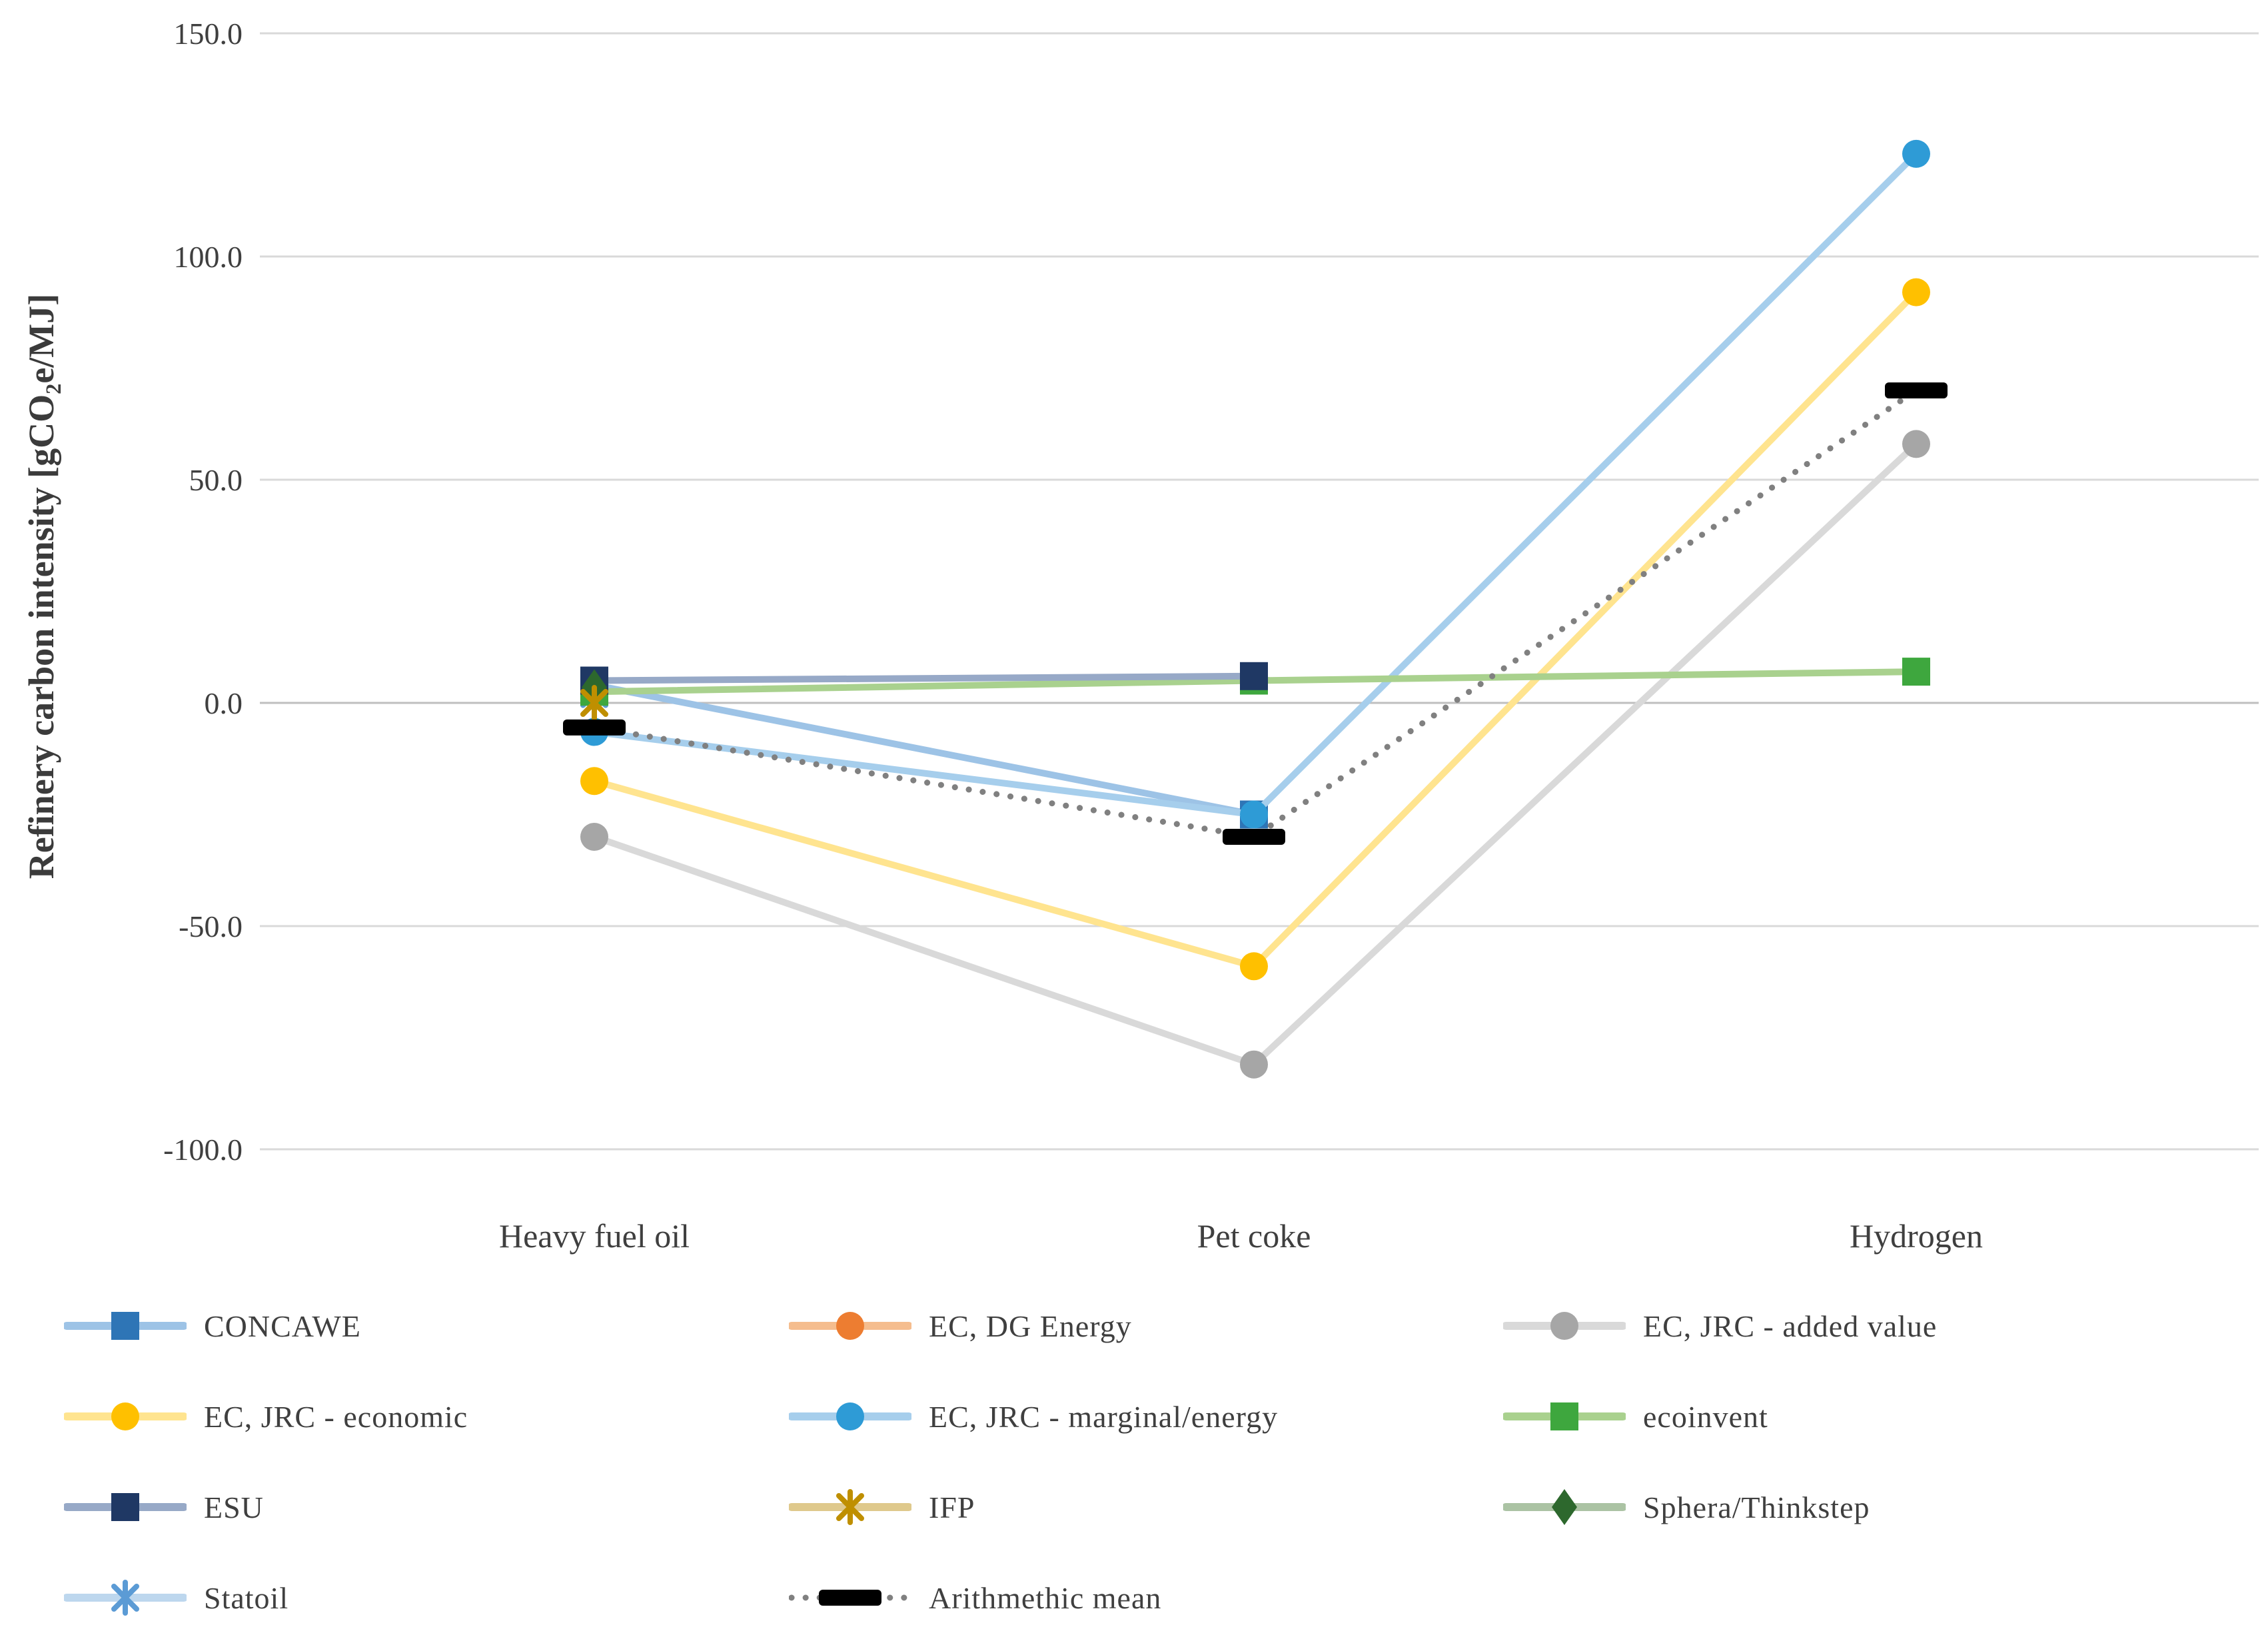 This screenshot has height=1631, width=2268. What do you see at coordinates (426, 1597) in the screenshot?
I see `legend-item-statoil: Statoil` at bounding box center [426, 1597].